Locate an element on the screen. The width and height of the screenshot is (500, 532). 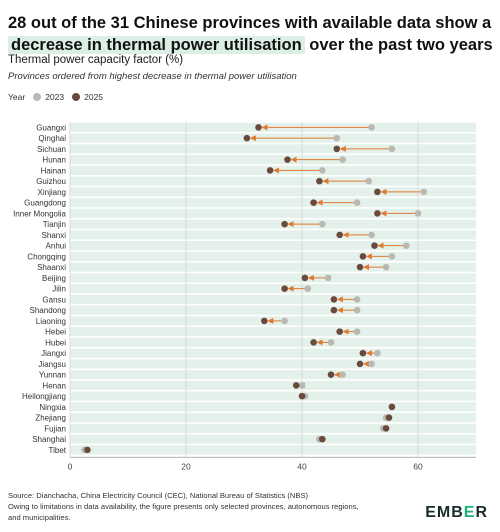
y-tick-label: Inner Mongolia is located at coordinates (39, 213).